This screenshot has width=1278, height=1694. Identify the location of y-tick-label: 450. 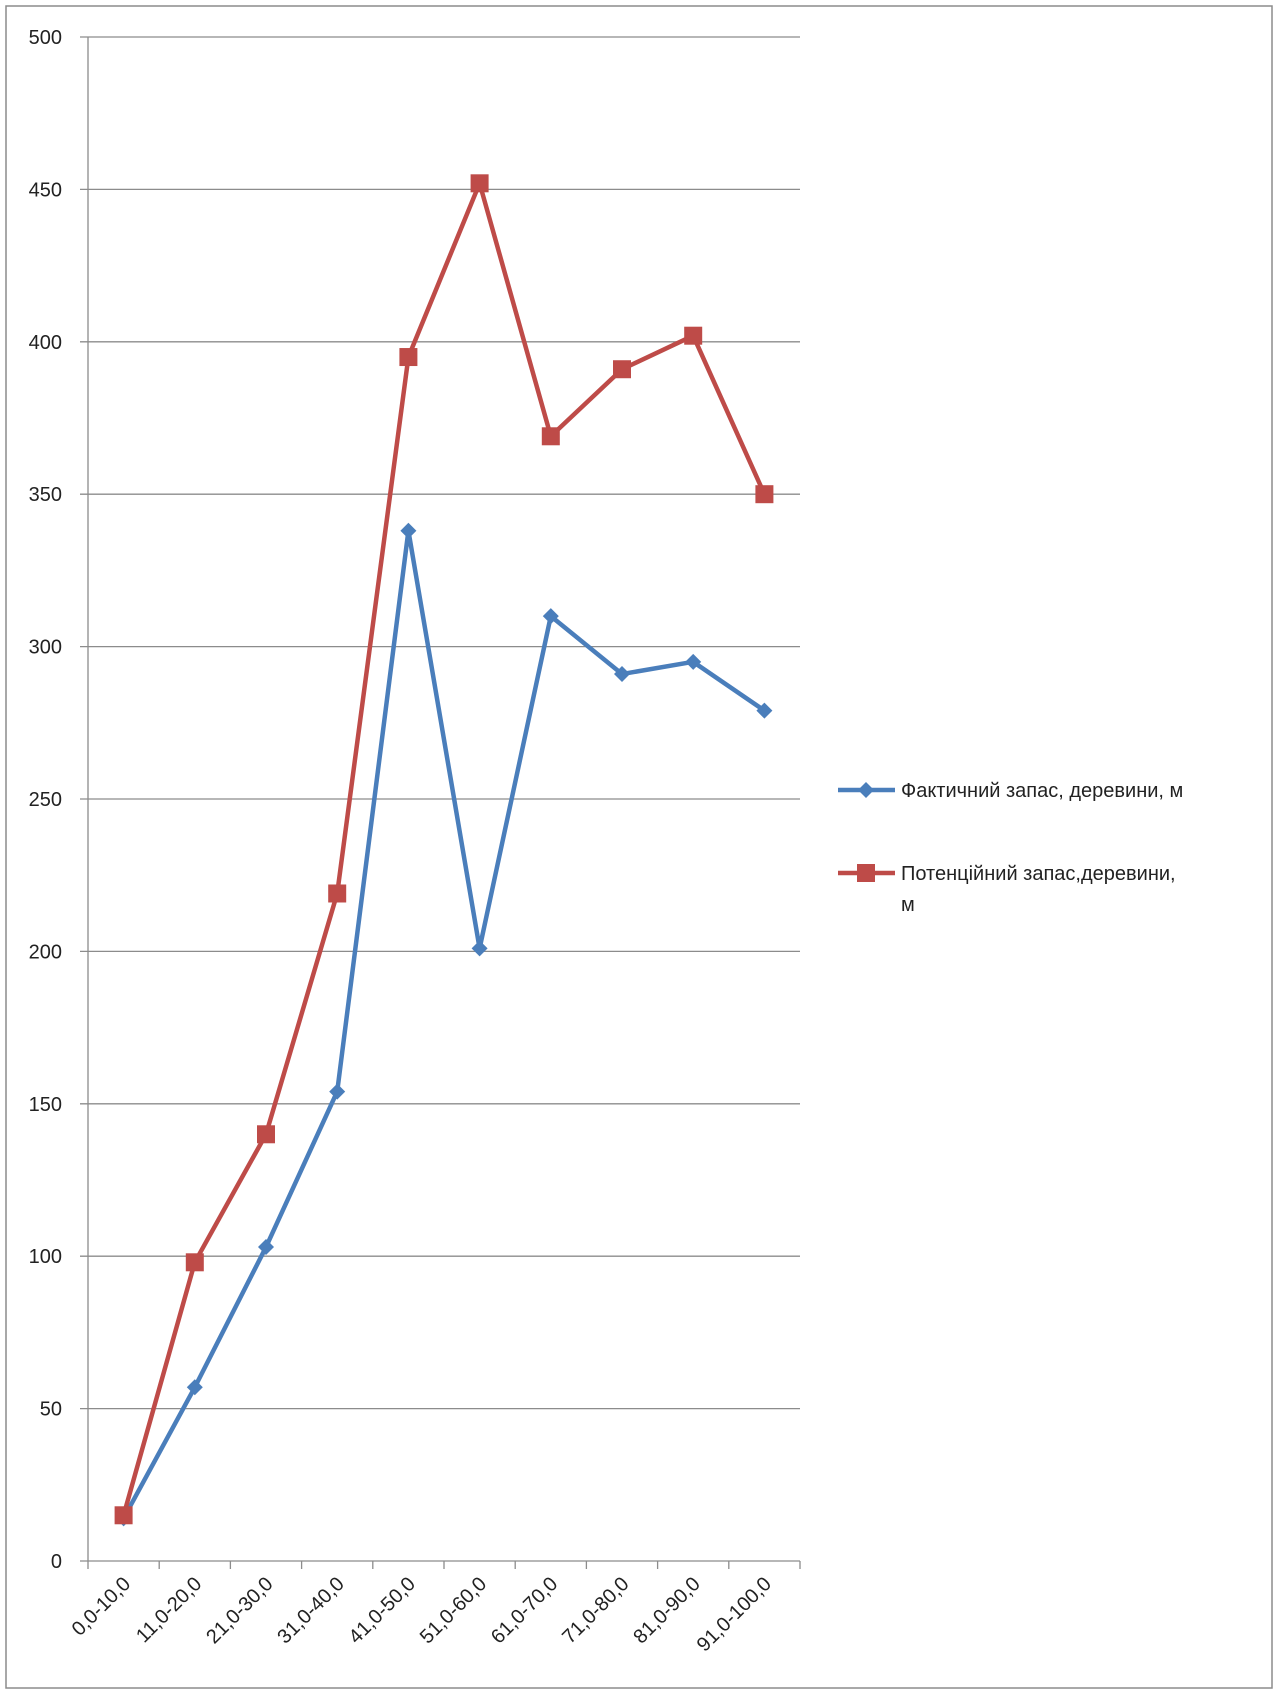
(45, 190).